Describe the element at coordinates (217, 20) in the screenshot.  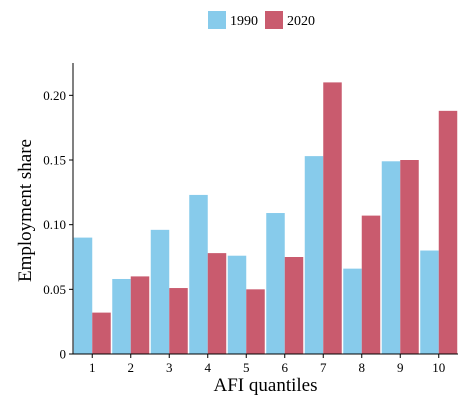
I see `legend-swatch-1990` at that location.